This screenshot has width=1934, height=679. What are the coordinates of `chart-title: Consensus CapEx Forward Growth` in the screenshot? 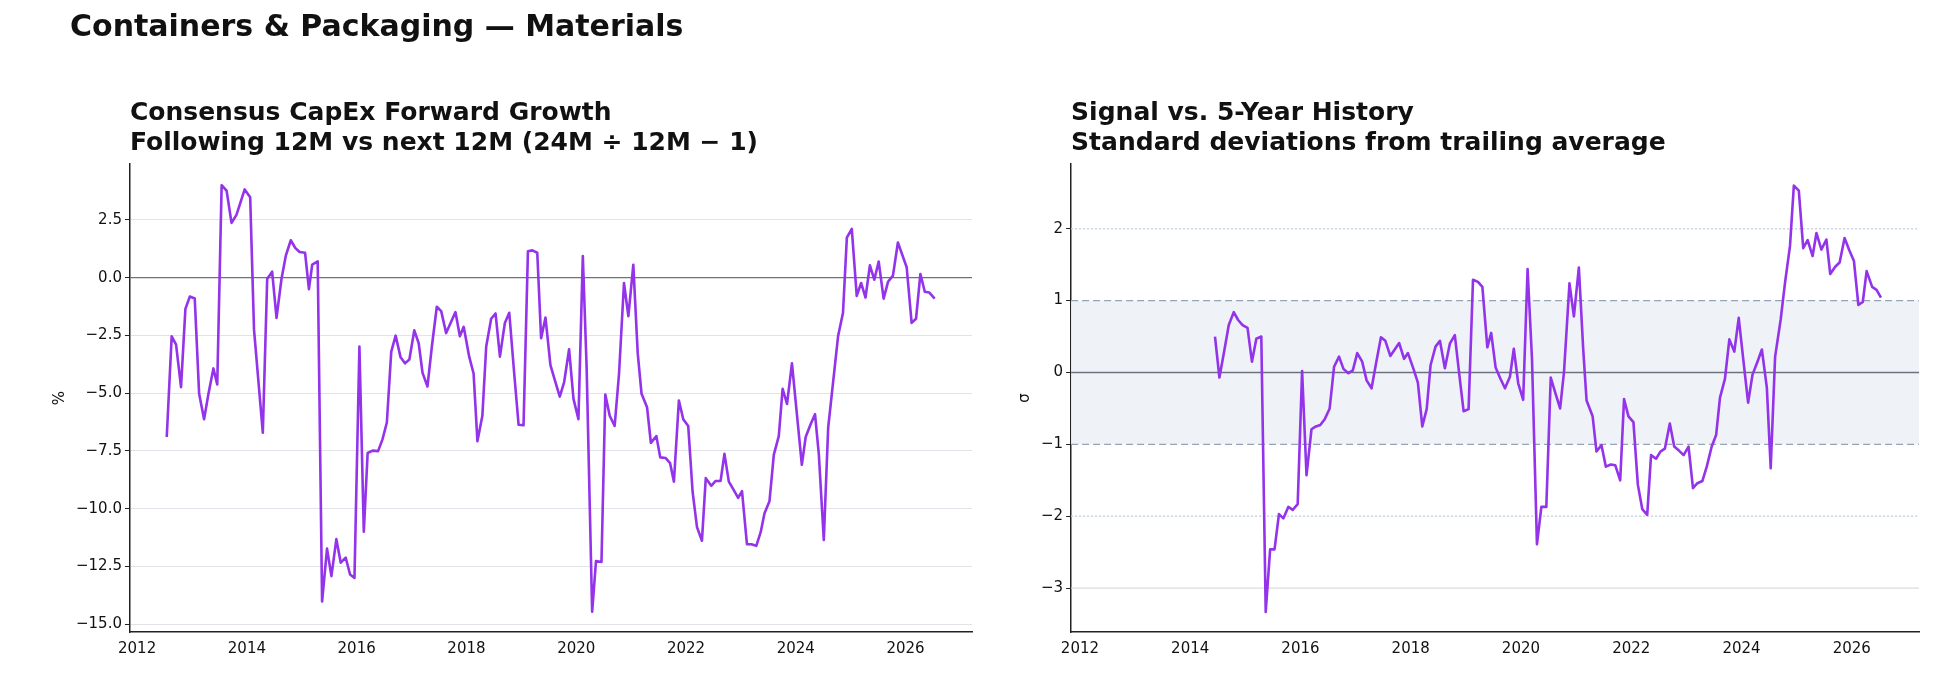 It's located at (370, 111).